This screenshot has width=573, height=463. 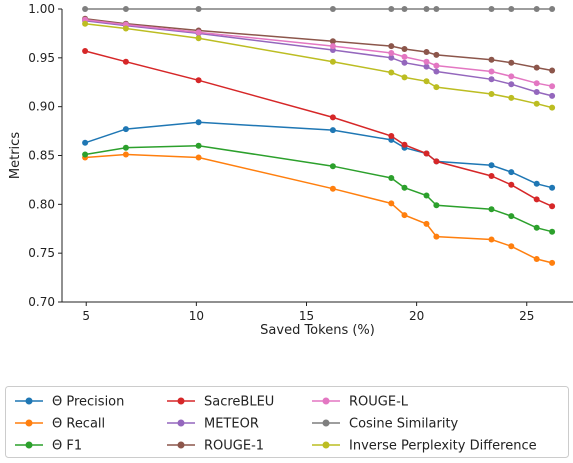 I want to click on y-tick-label: 0.95, so click(x=41, y=58).